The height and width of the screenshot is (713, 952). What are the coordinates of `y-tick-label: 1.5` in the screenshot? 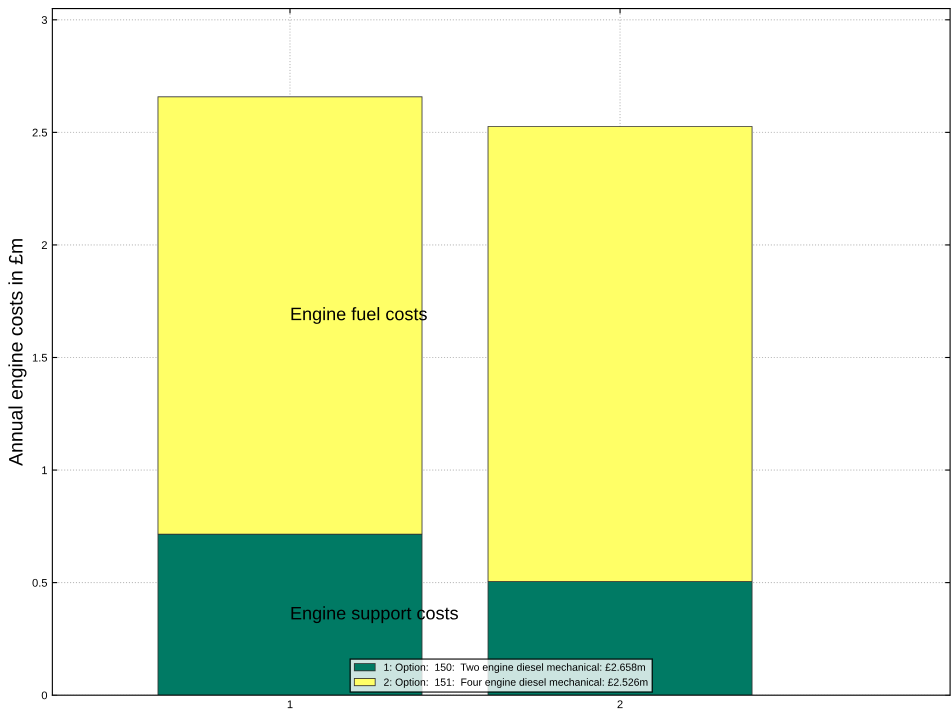 It's located at (40, 358).